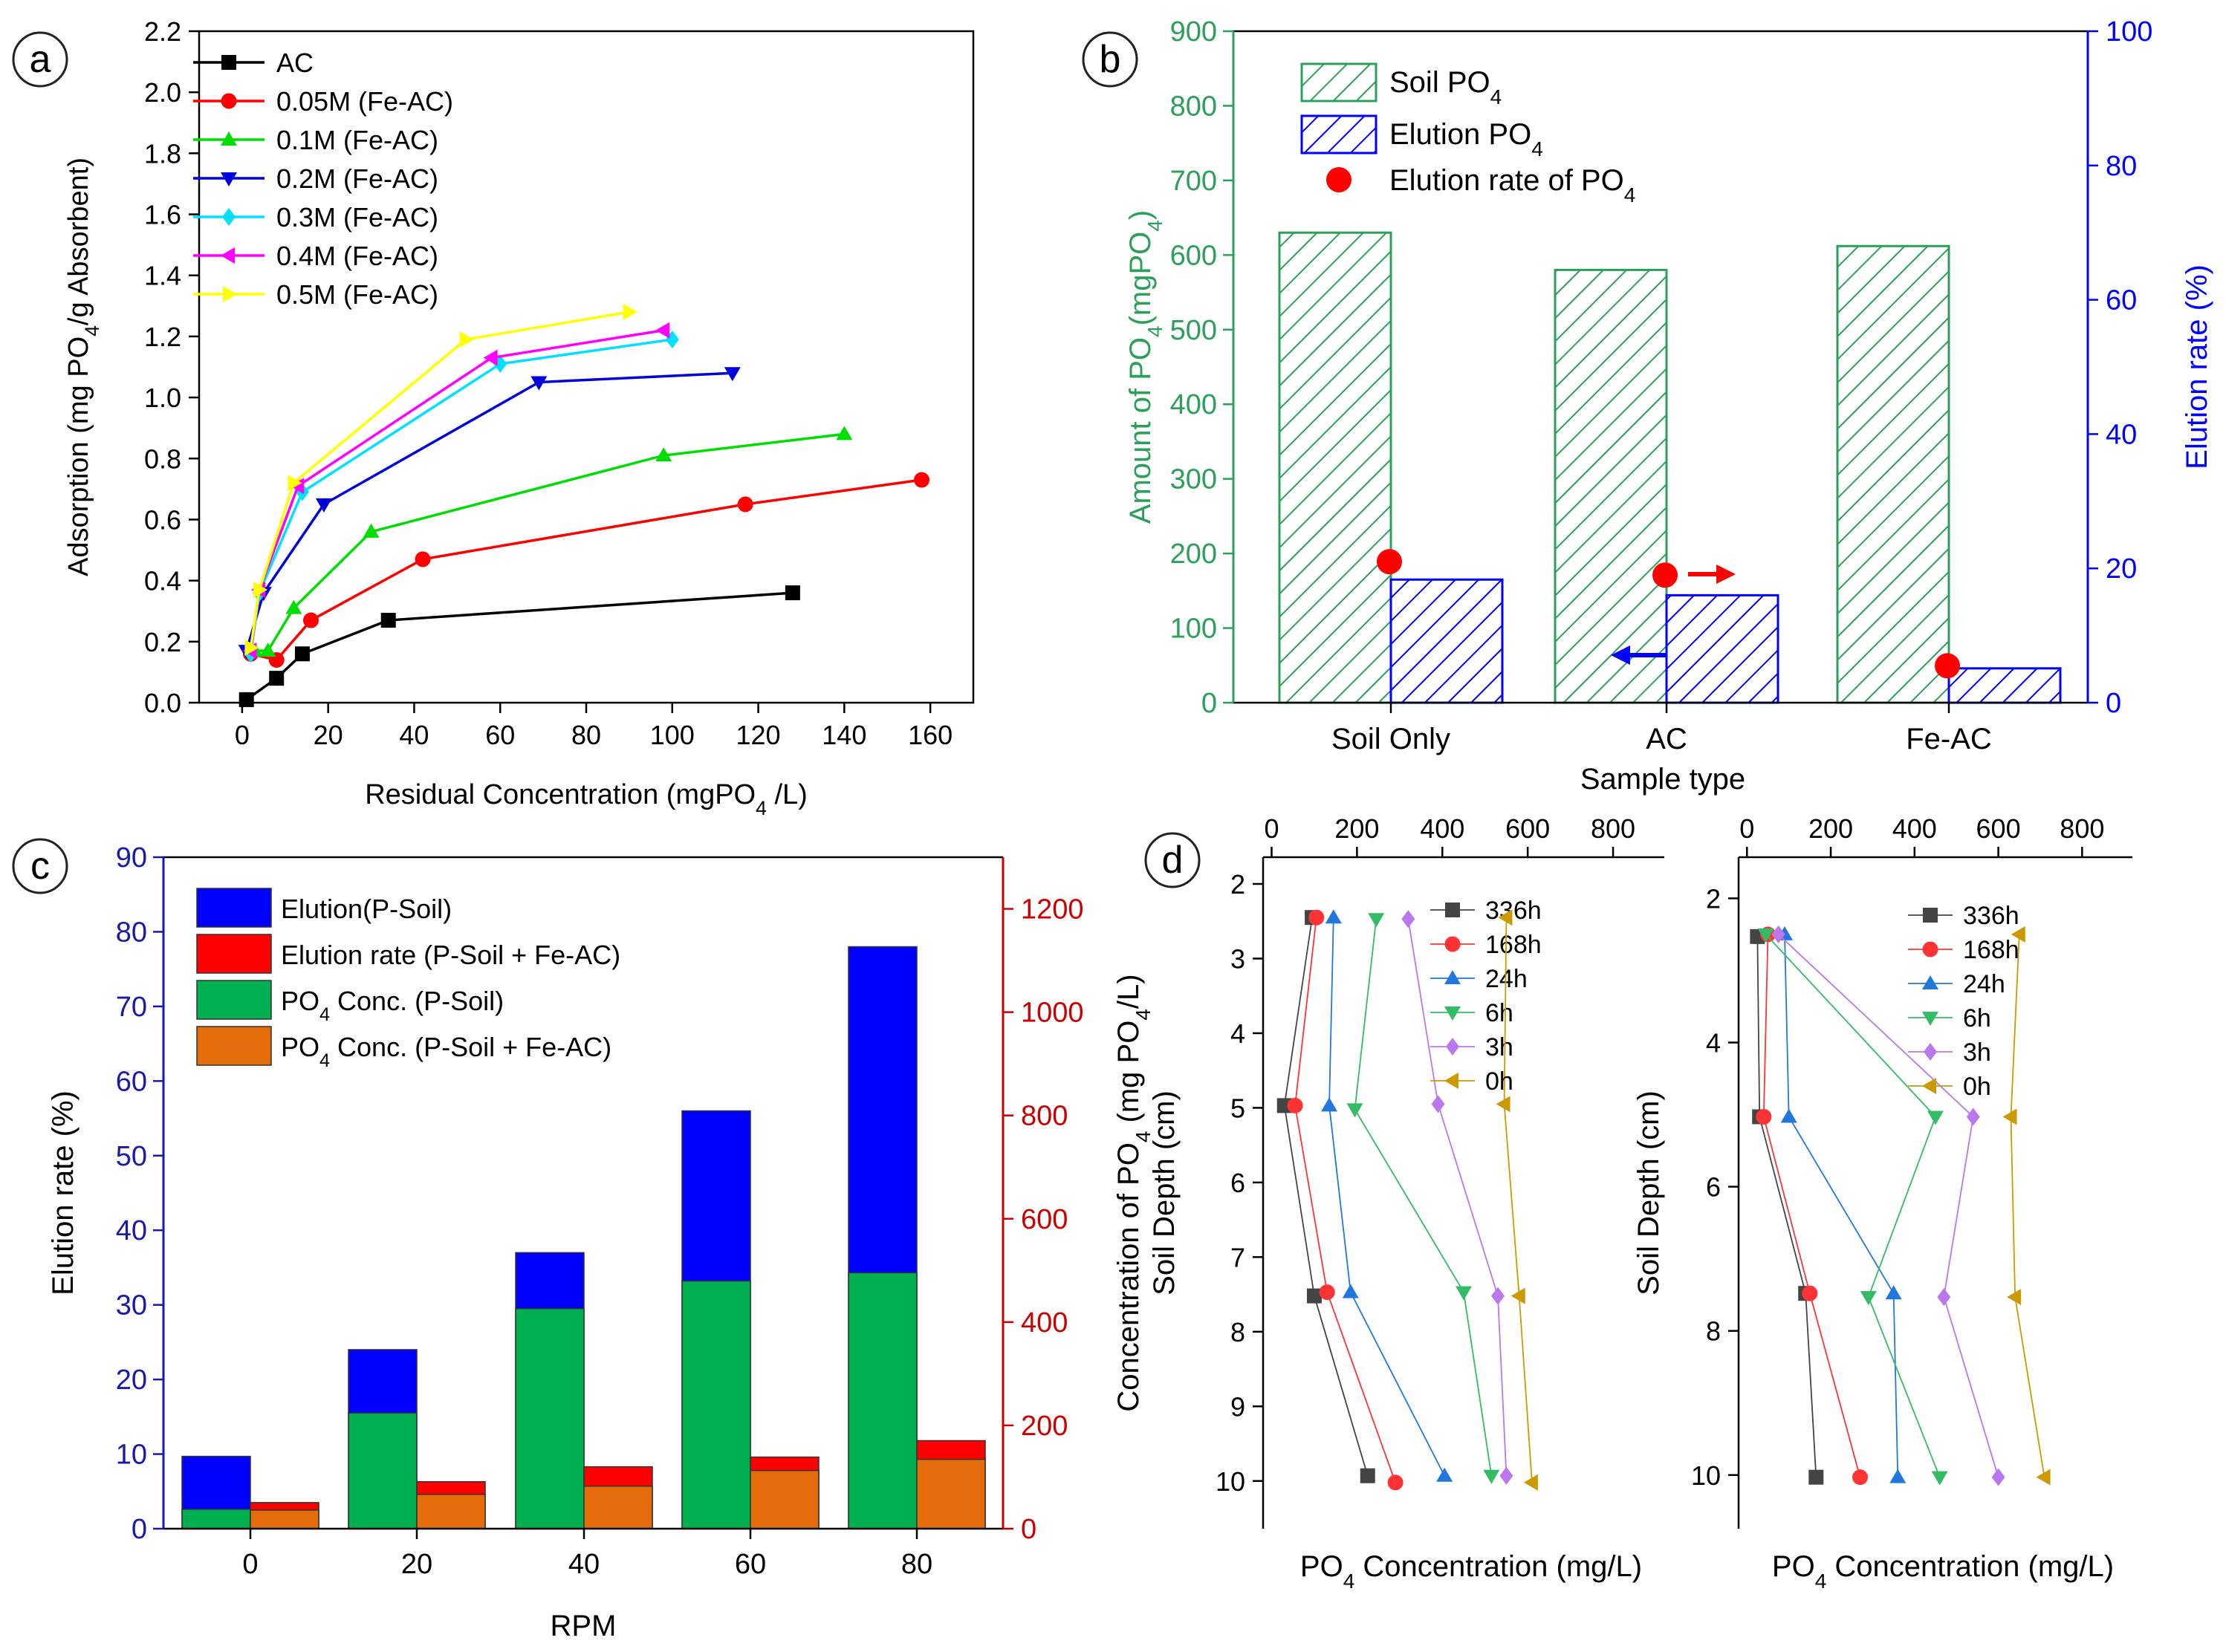 The width and height of the screenshot is (2226, 1652). Describe the element at coordinates (1390, 739) in the screenshot. I see `x-tick-label: Soil Only` at that location.